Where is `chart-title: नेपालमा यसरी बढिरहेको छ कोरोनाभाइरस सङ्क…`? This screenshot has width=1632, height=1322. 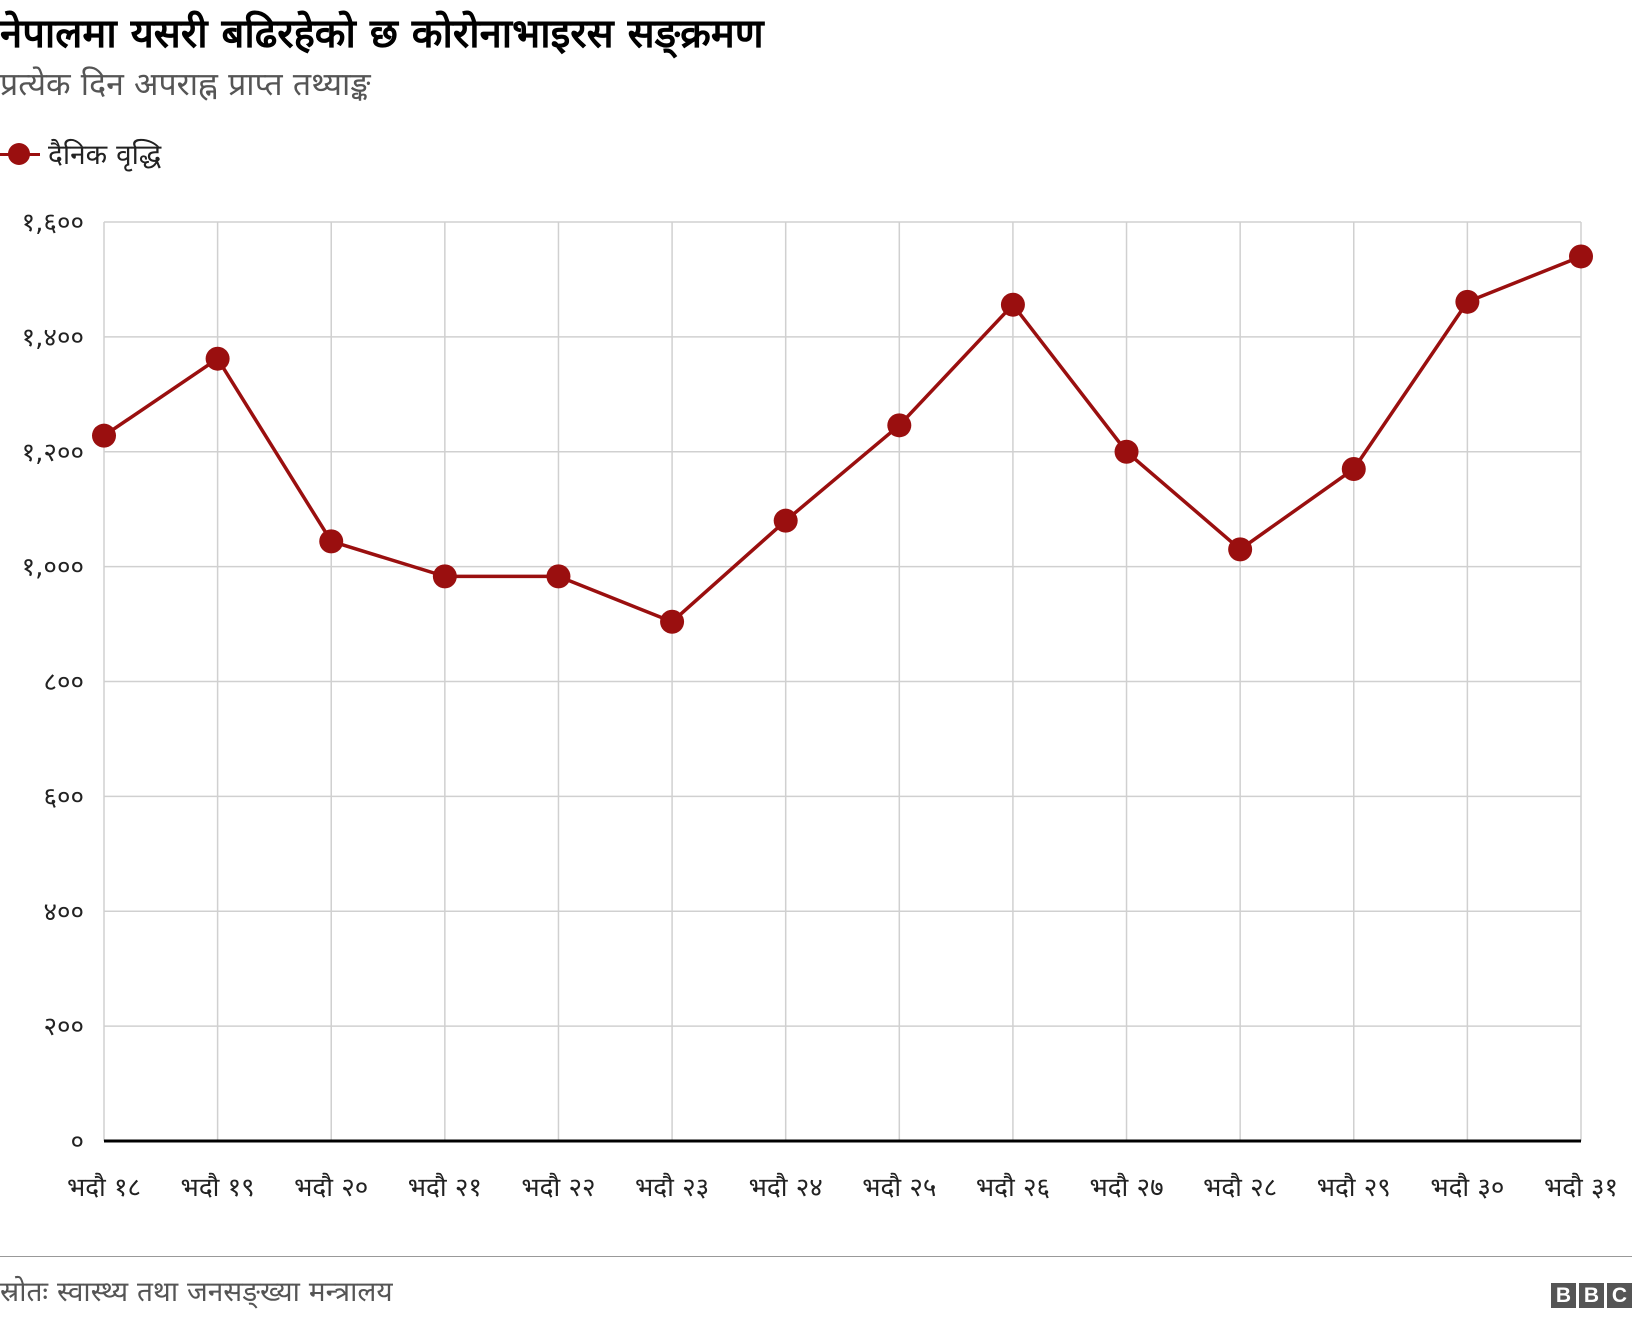 chart-title: नेपालमा यसरी बढिरहेको छ कोरोनाभाइरस सङ्क… is located at coordinates (382, 34).